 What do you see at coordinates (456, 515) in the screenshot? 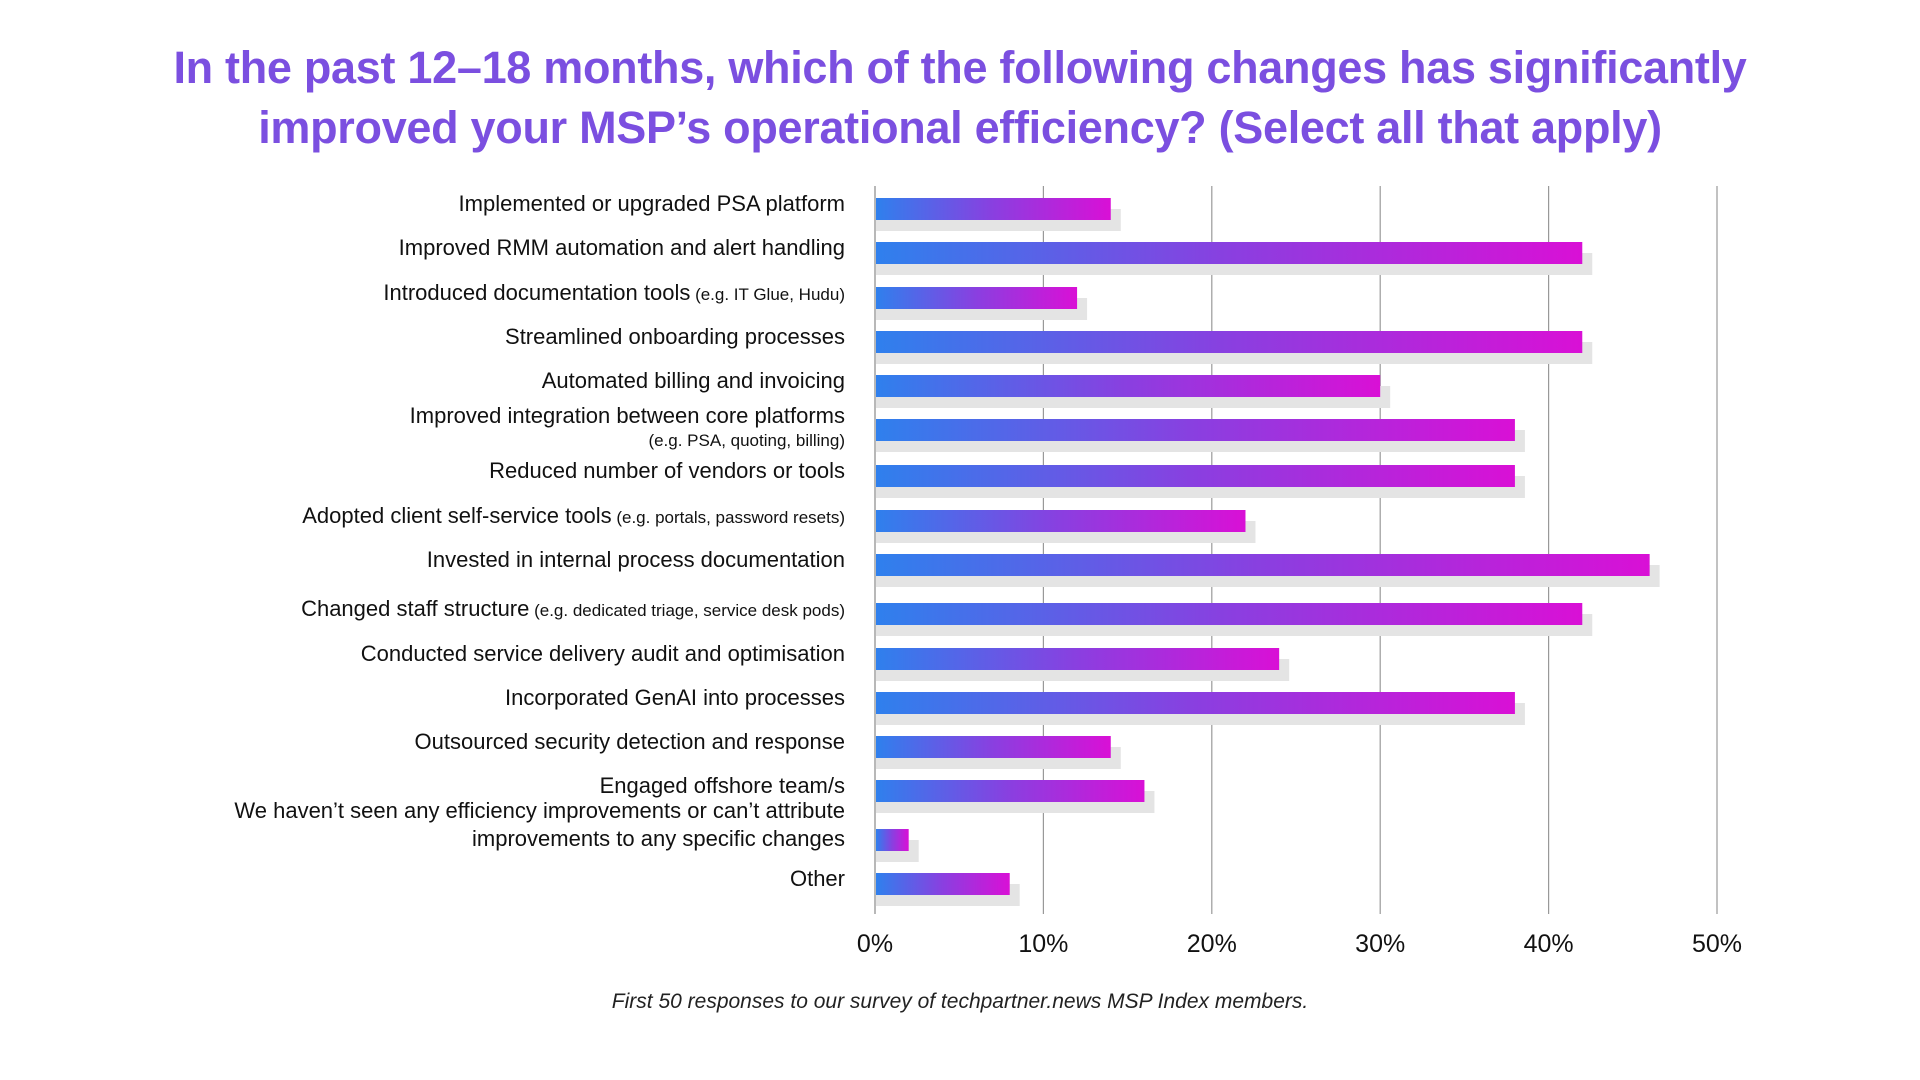
I see `category-label-main: Adopted client self-service tools` at bounding box center [456, 515].